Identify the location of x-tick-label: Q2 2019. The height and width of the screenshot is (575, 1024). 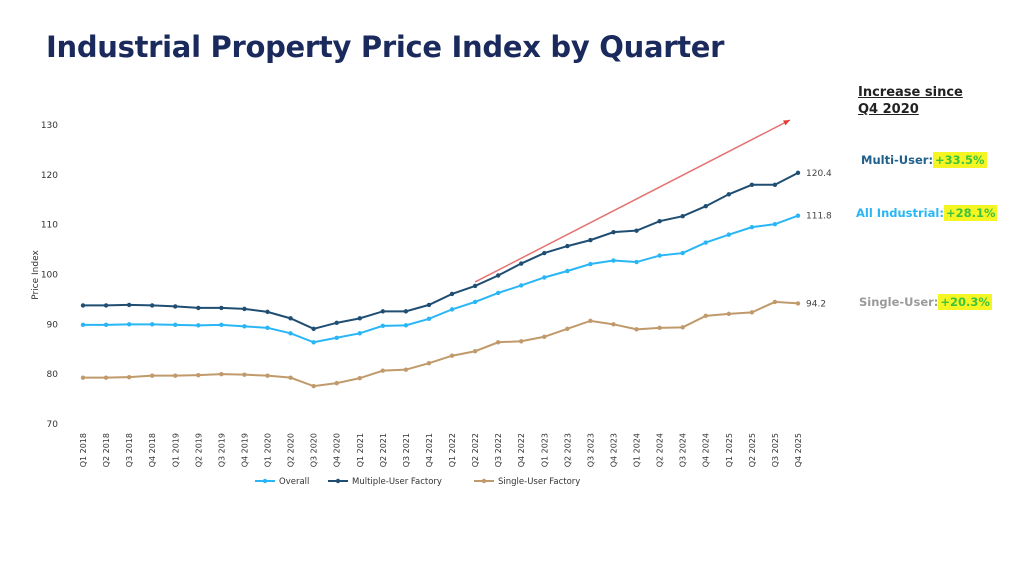
(198, 450).